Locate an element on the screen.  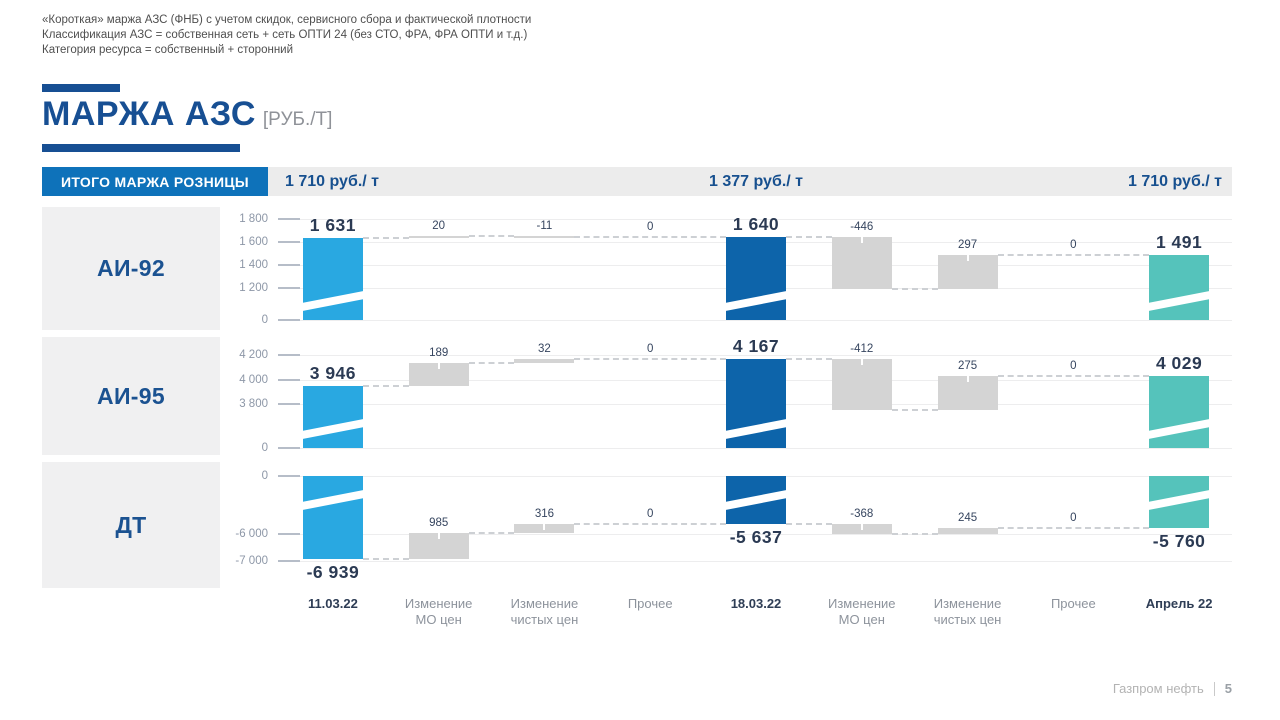
y-tick-label: 4 000 is located at coordinates (253, 380).